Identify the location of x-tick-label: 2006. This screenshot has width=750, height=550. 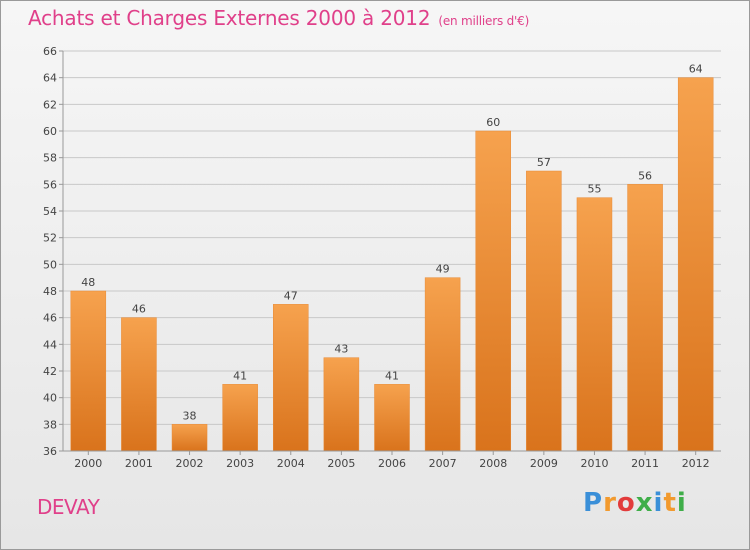
(392, 463).